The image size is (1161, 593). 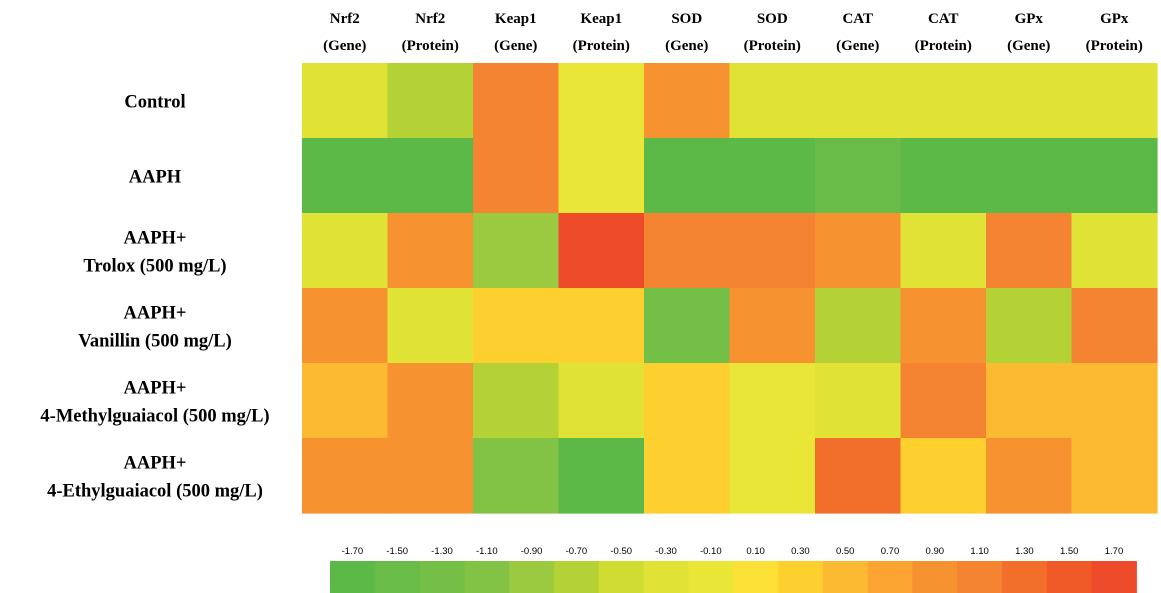 I want to click on legend-tick-label: -1.70, so click(x=353, y=551).